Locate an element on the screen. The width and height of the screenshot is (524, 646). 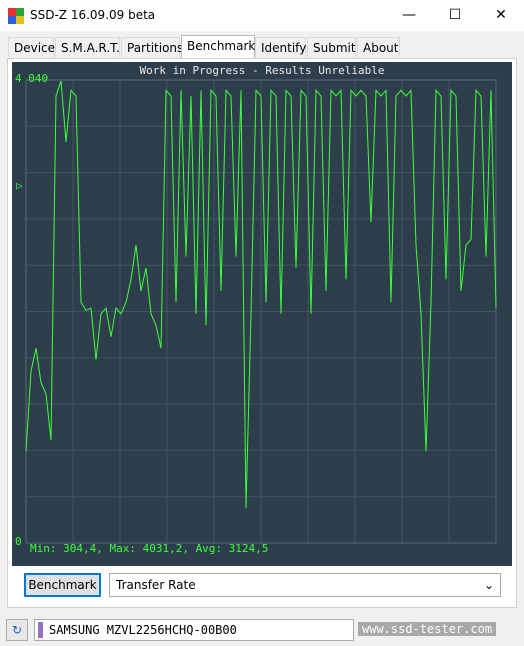
tab: Device is located at coordinates (31, 47).